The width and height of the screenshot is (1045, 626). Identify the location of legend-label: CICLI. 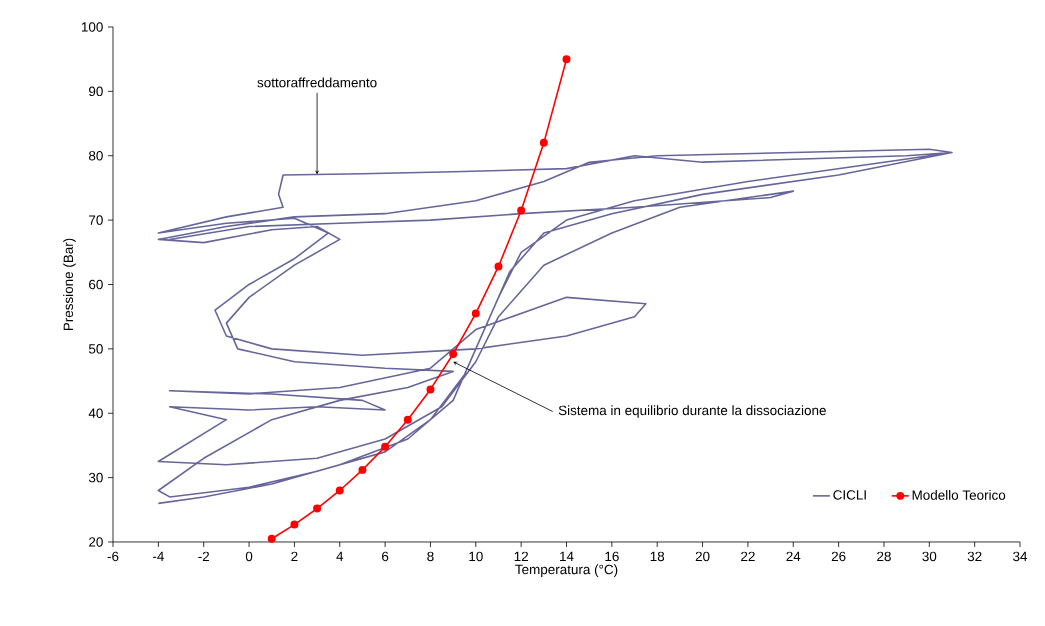
(849, 495).